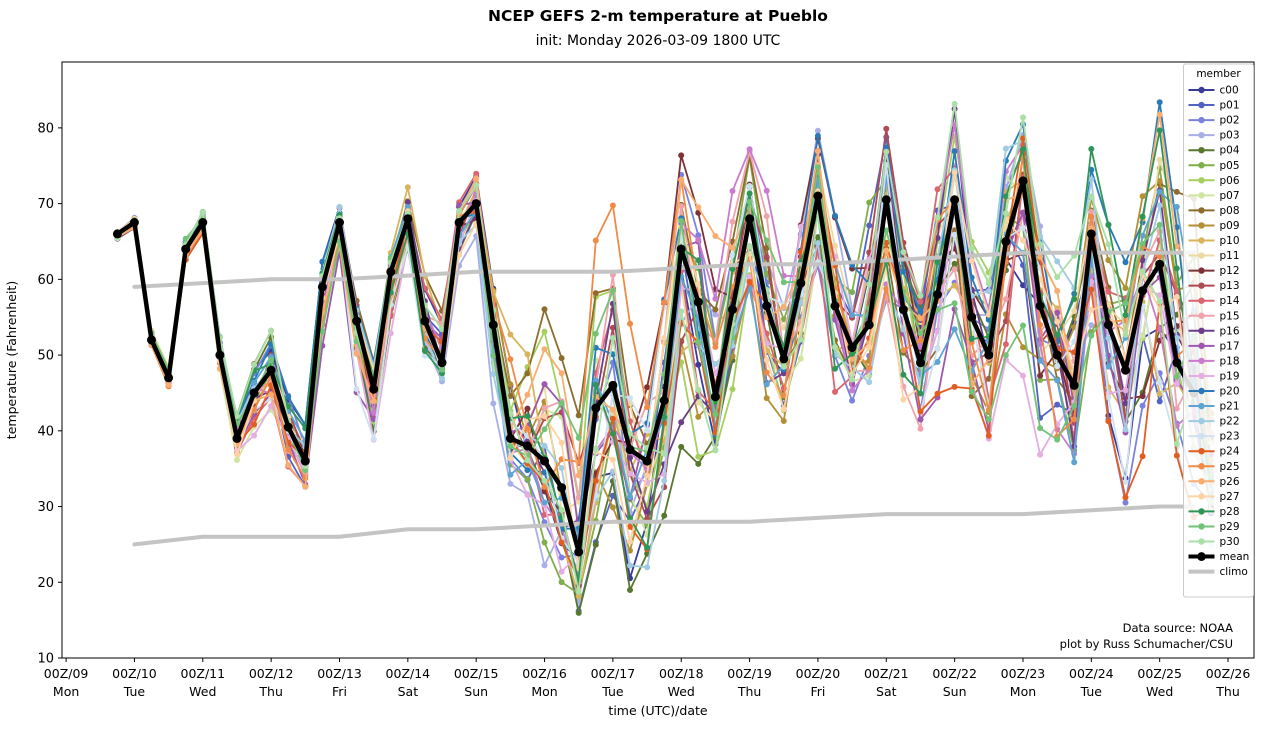 Image resolution: width=1266 pixels, height=733 pixels. I want to click on legend-label-p15: p15, so click(1230, 316).